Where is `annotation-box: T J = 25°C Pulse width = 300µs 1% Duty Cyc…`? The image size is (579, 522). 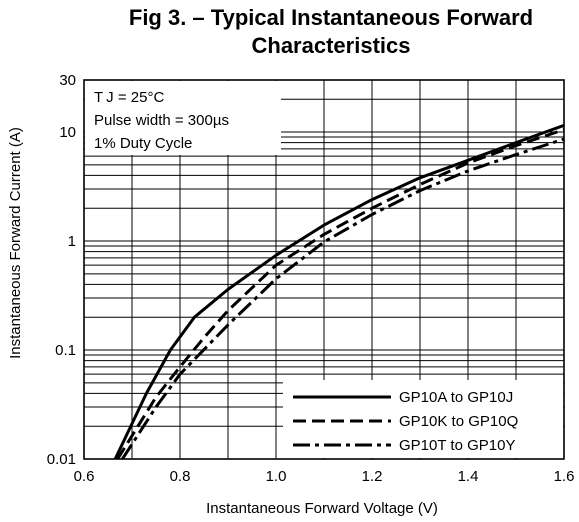
annotation-box: T J = 25°C Pulse width = 300µs 1% Duty Cyc… is located at coordinates (183, 118).